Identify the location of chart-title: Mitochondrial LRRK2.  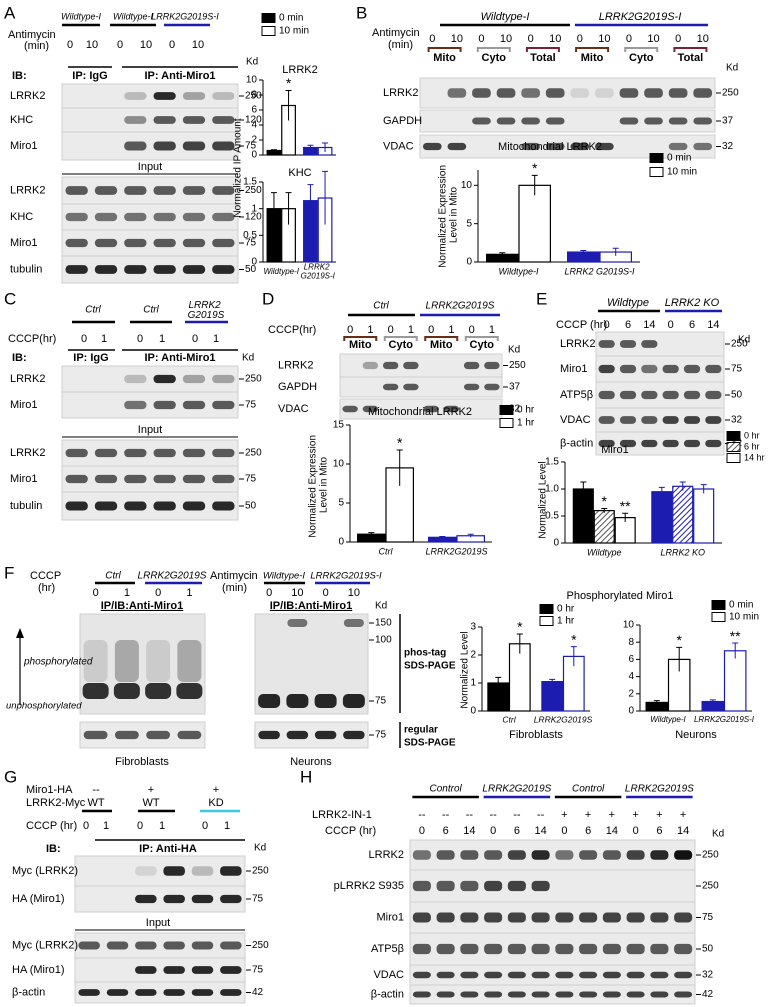
(420, 412).